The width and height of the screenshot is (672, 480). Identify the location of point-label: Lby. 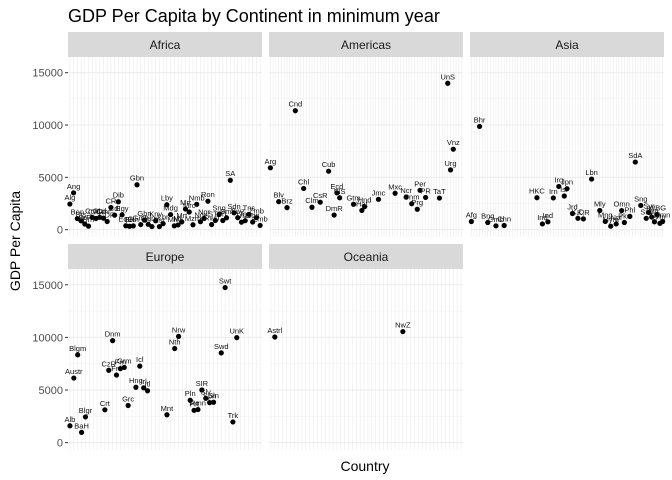
(167, 198).